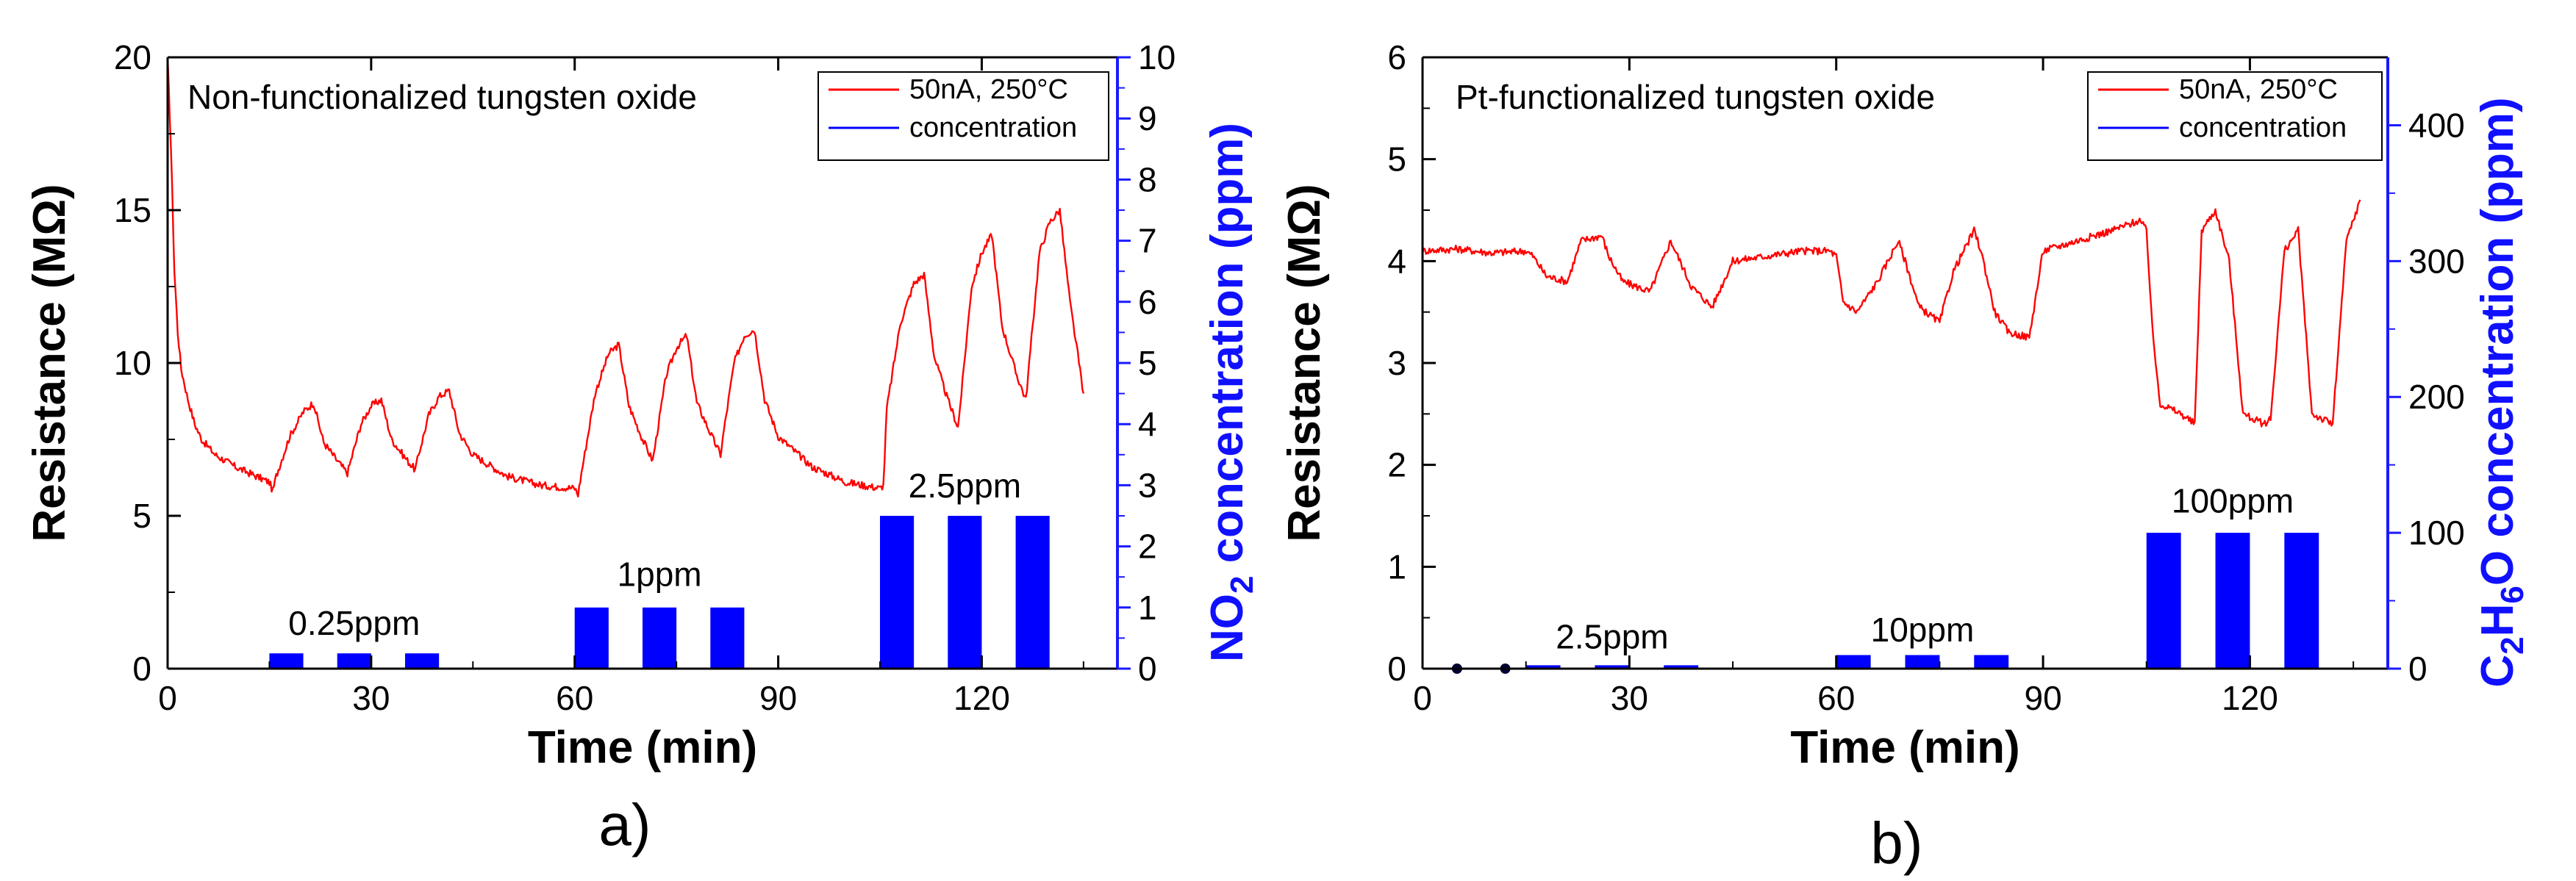 The image size is (2576, 881). I want to click on y2-axis-title-part: concentration (ppm), so click(1227, 349).